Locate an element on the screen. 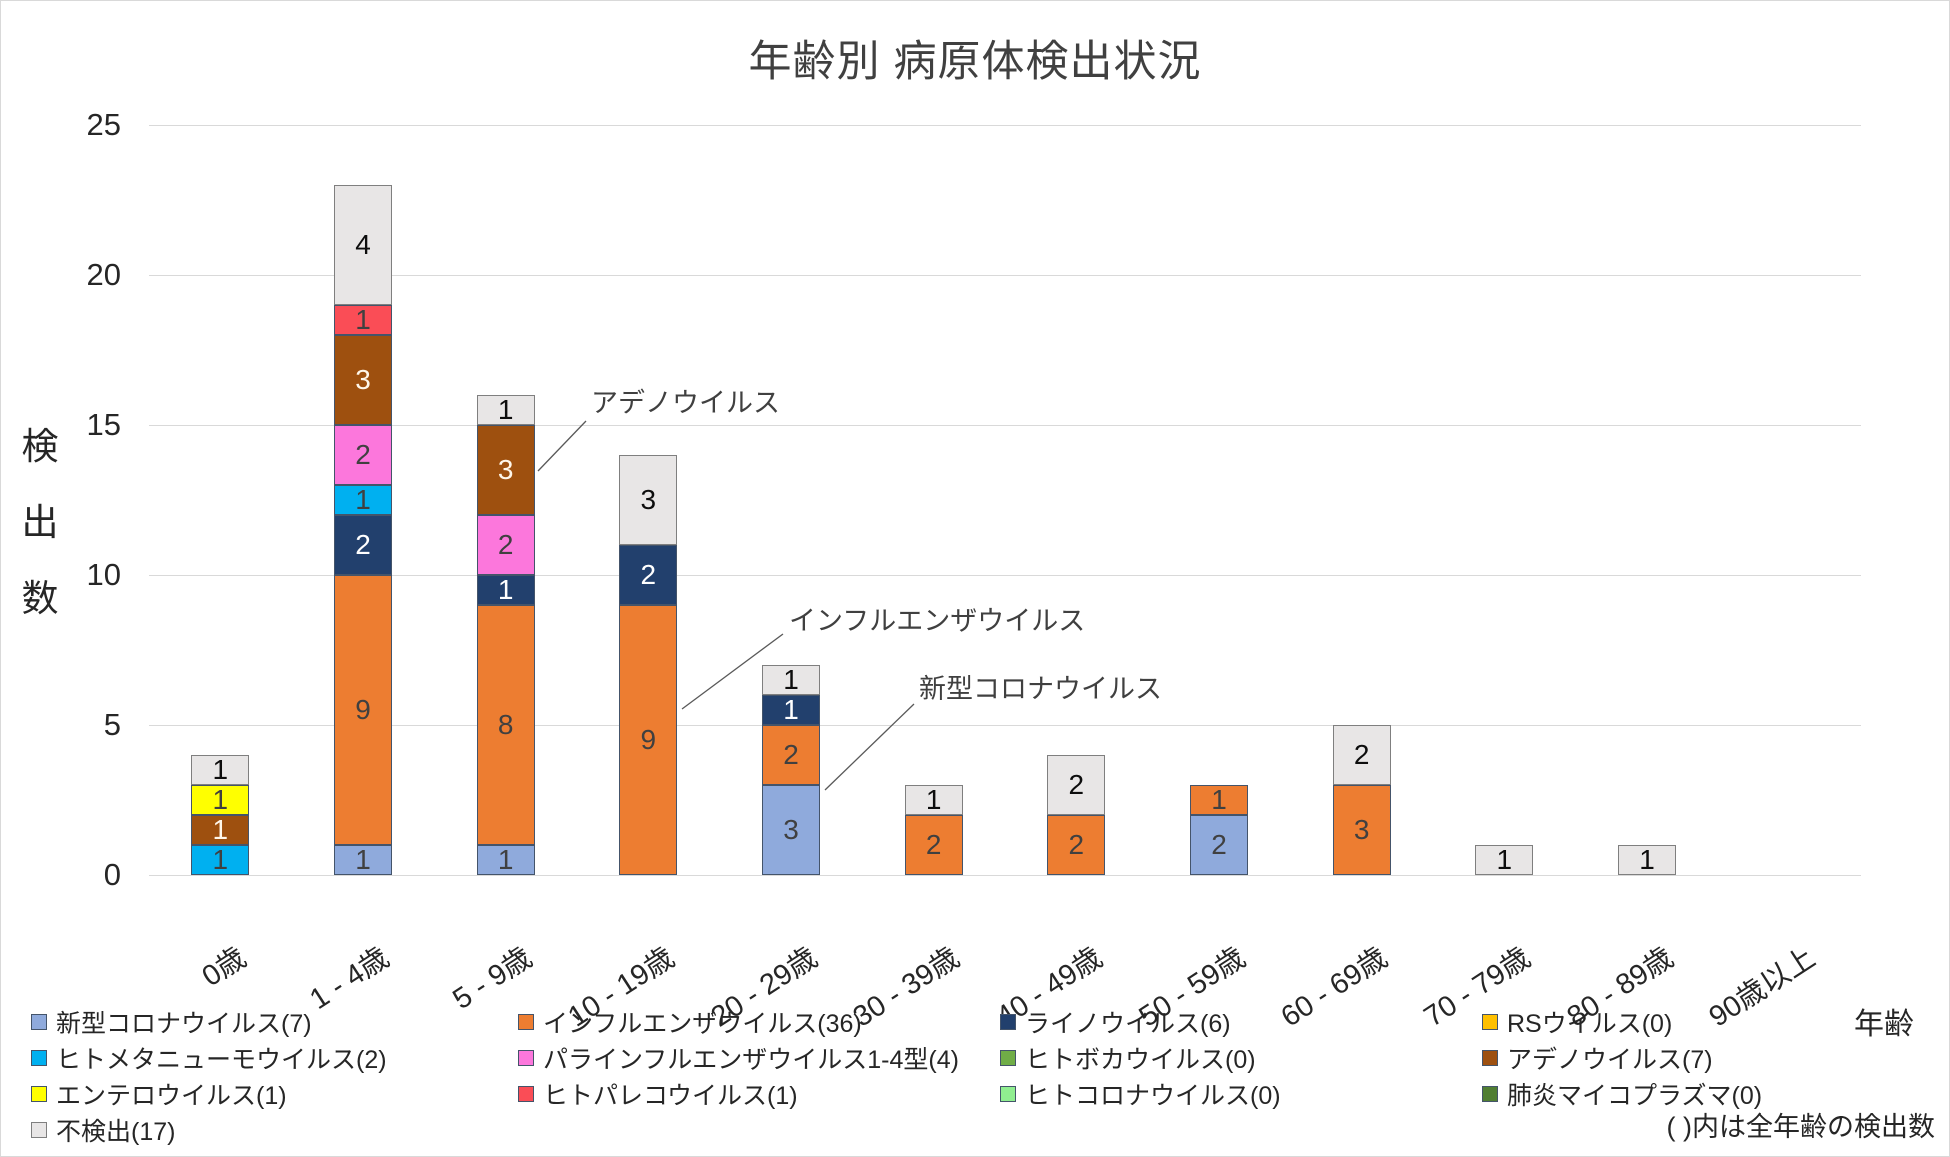 This screenshot has height=1157, width=1950. legend-item: 新型コロナウイルス(7) is located at coordinates (171, 1022).